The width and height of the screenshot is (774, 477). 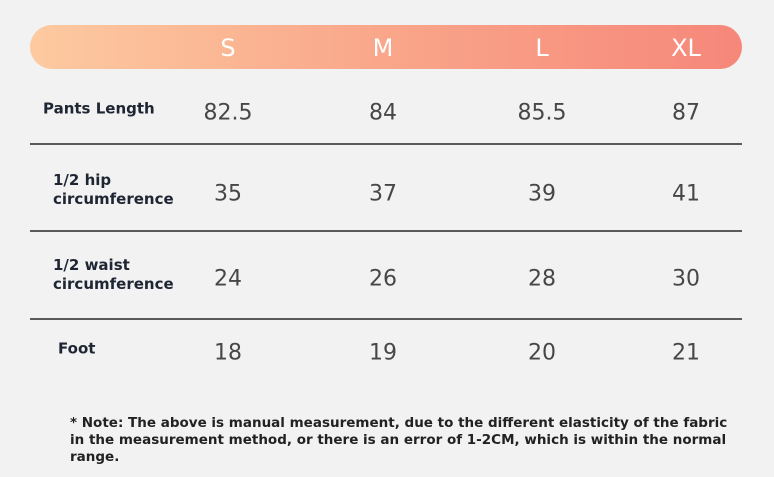 What do you see at coordinates (228, 279) in the screenshot?
I see `cell-value: 24` at bounding box center [228, 279].